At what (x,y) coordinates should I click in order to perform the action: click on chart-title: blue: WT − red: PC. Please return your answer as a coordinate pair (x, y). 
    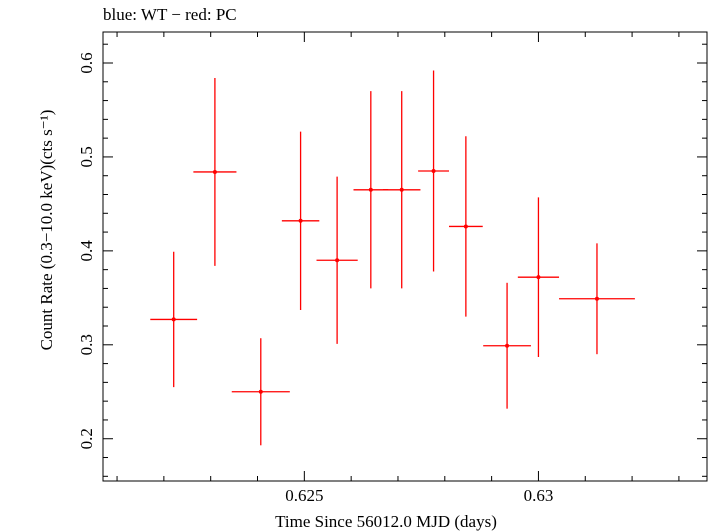
    Looking at the image, I should click on (170, 14).